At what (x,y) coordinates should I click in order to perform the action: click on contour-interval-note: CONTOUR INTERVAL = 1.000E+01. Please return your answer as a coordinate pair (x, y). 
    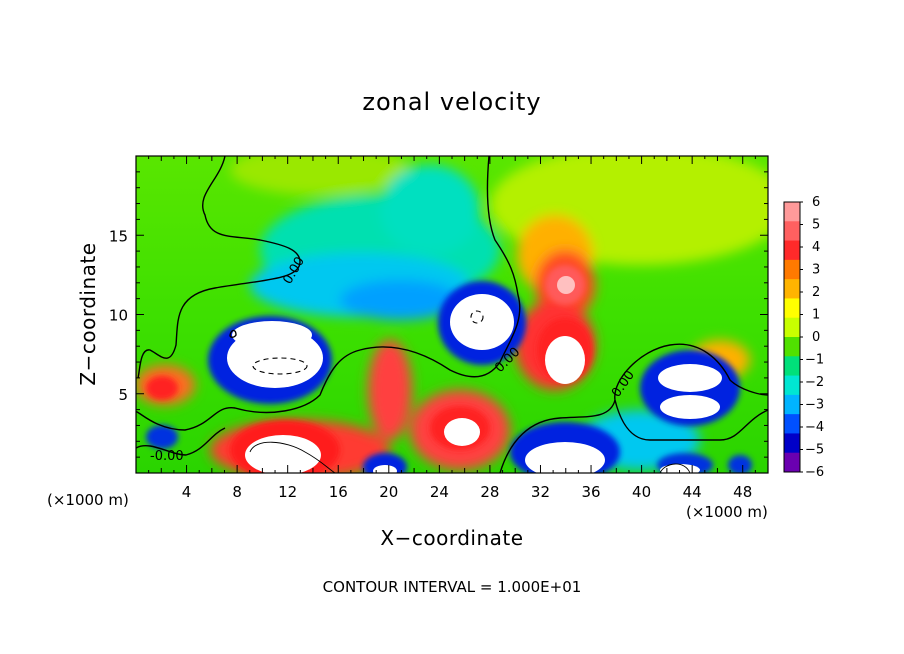
    Looking at the image, I should click on (452, 587).